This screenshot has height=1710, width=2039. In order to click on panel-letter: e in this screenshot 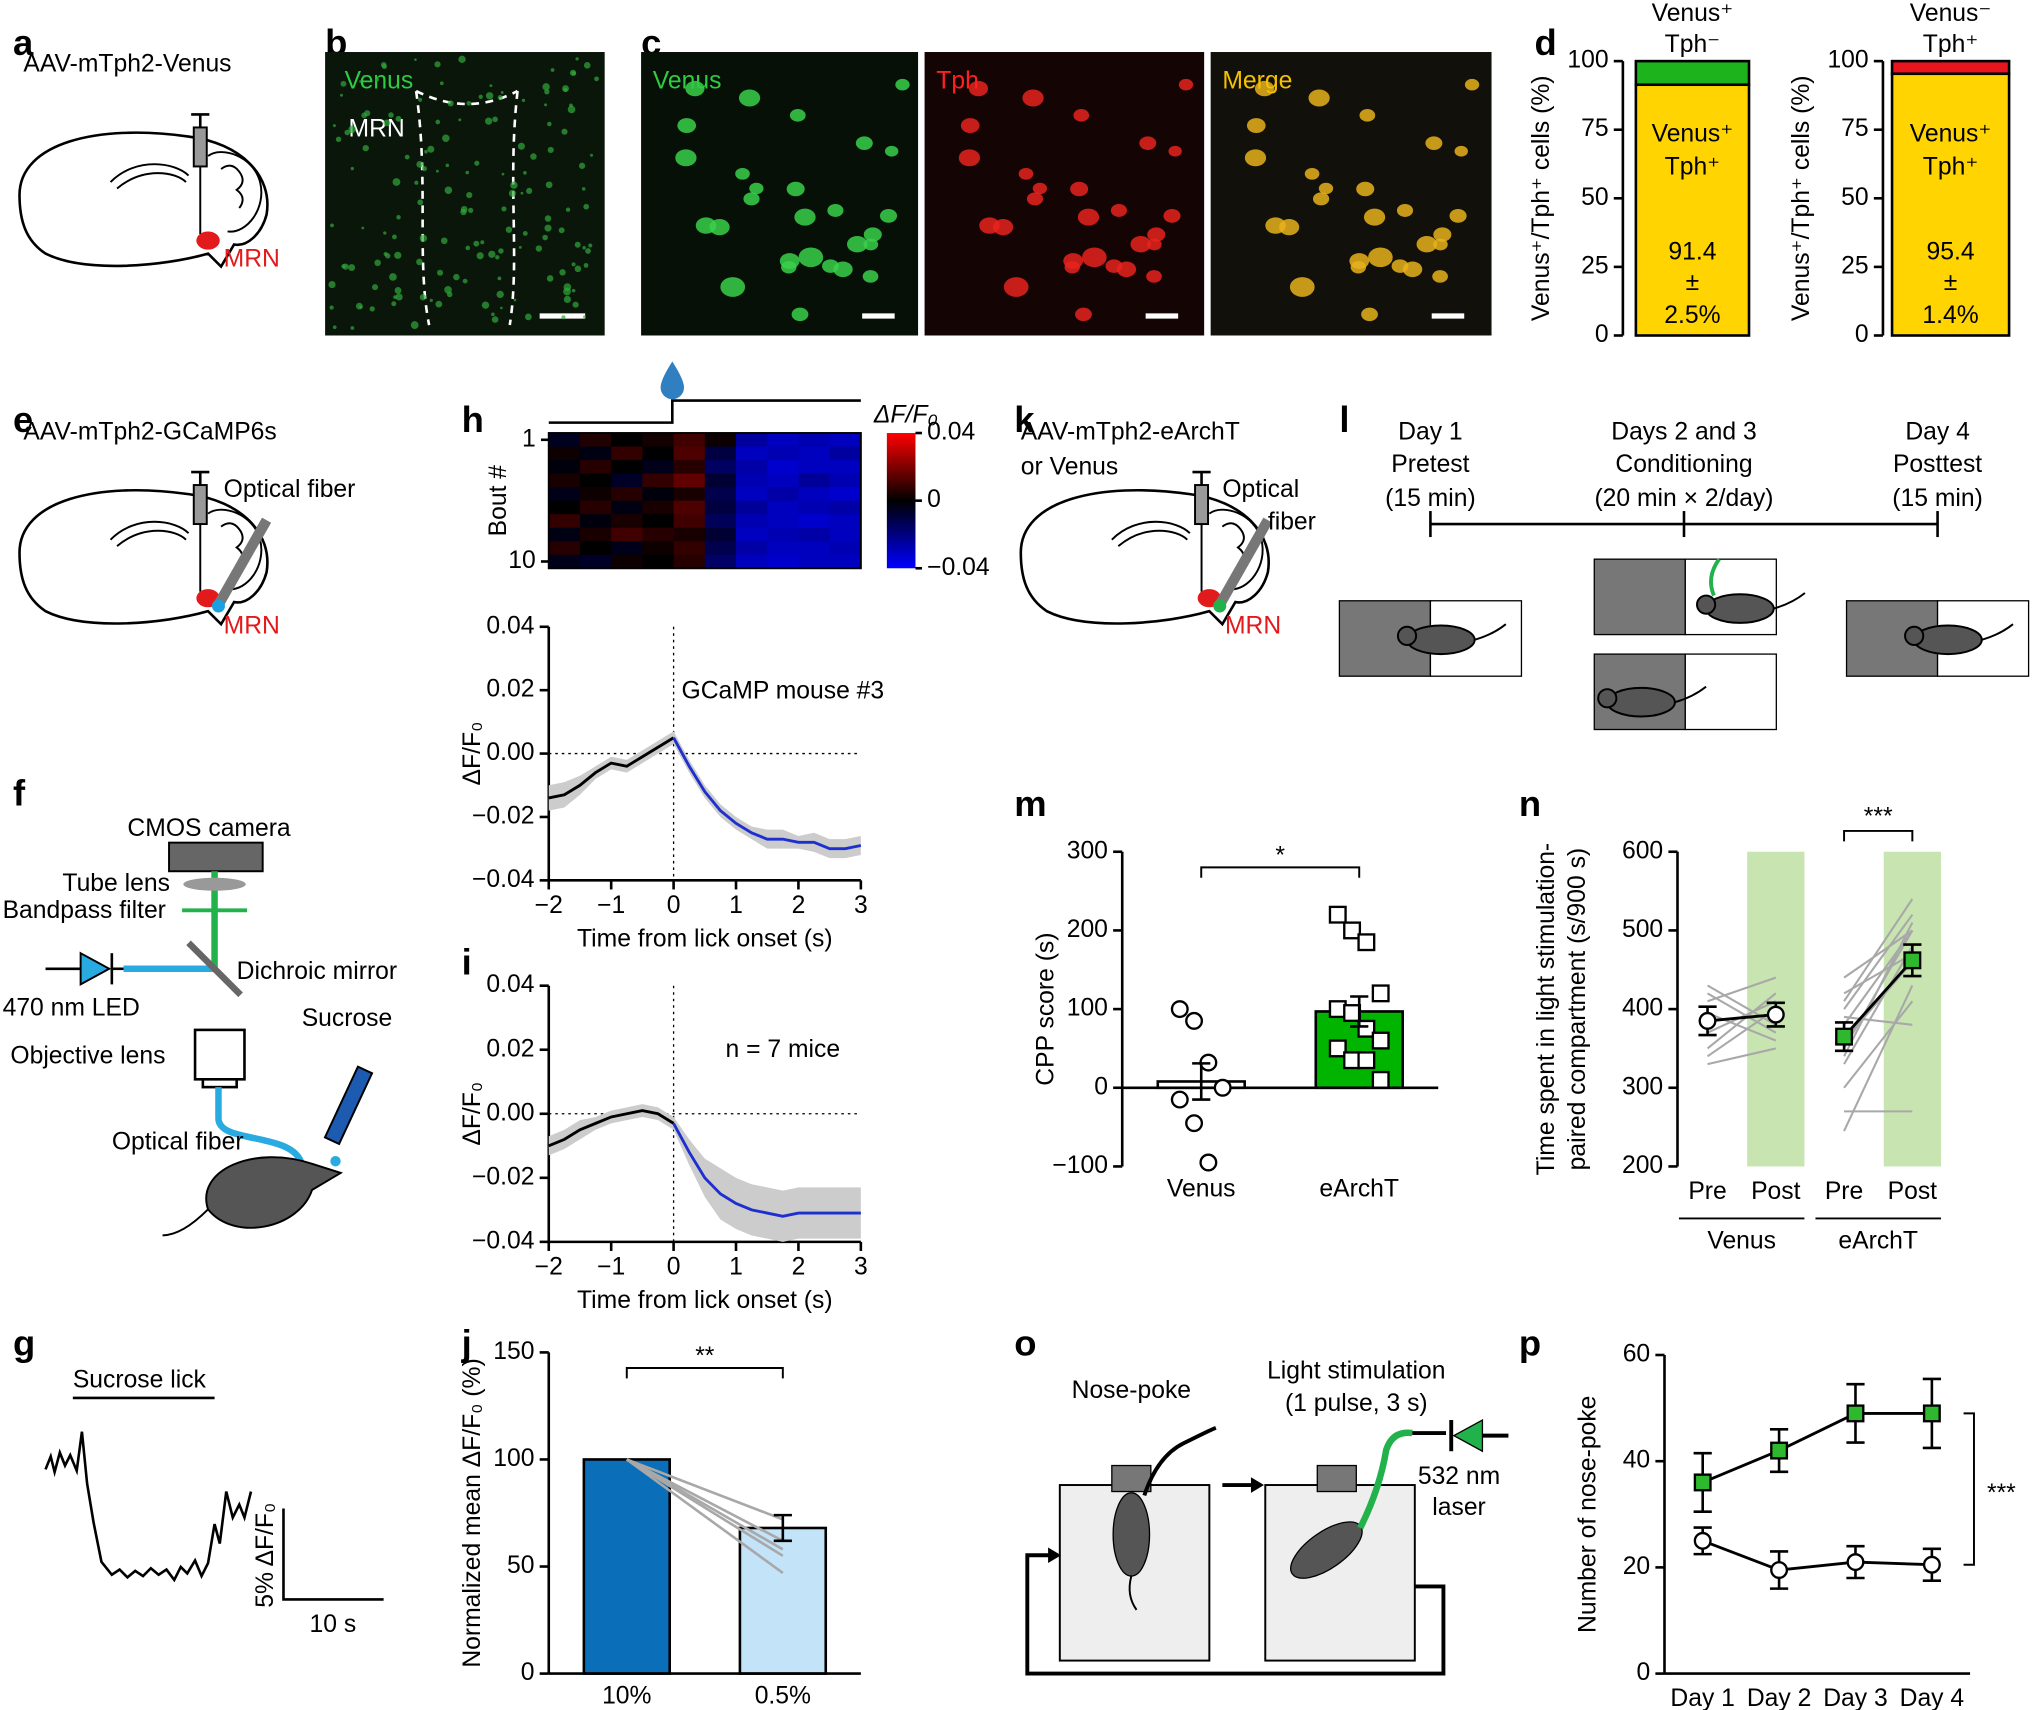, I will do `click(23, 419)`.